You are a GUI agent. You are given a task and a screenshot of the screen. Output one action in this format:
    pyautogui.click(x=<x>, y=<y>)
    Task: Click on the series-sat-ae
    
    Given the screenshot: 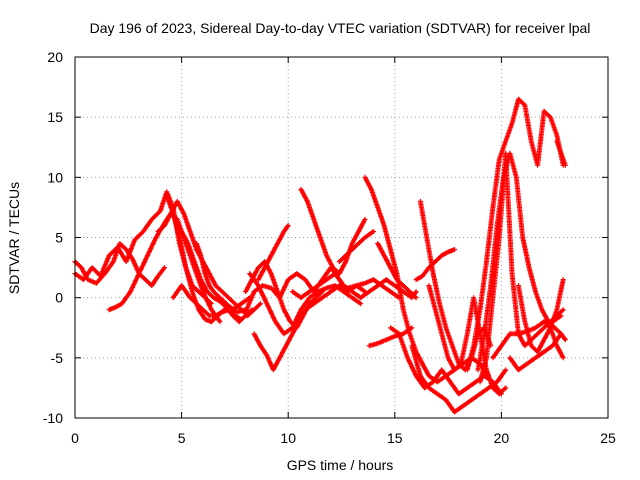 What is the action you would take?
    pyautogui.click(x=553, y=340)
    